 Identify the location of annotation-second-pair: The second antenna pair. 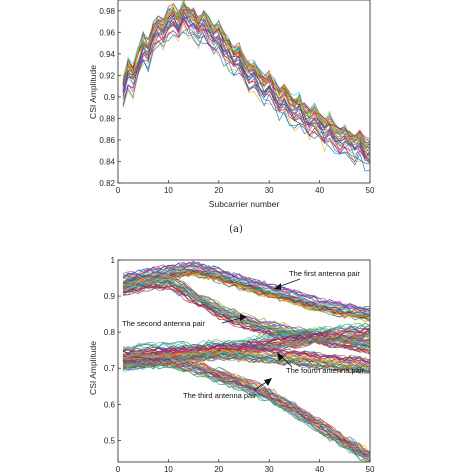
(184, 321).